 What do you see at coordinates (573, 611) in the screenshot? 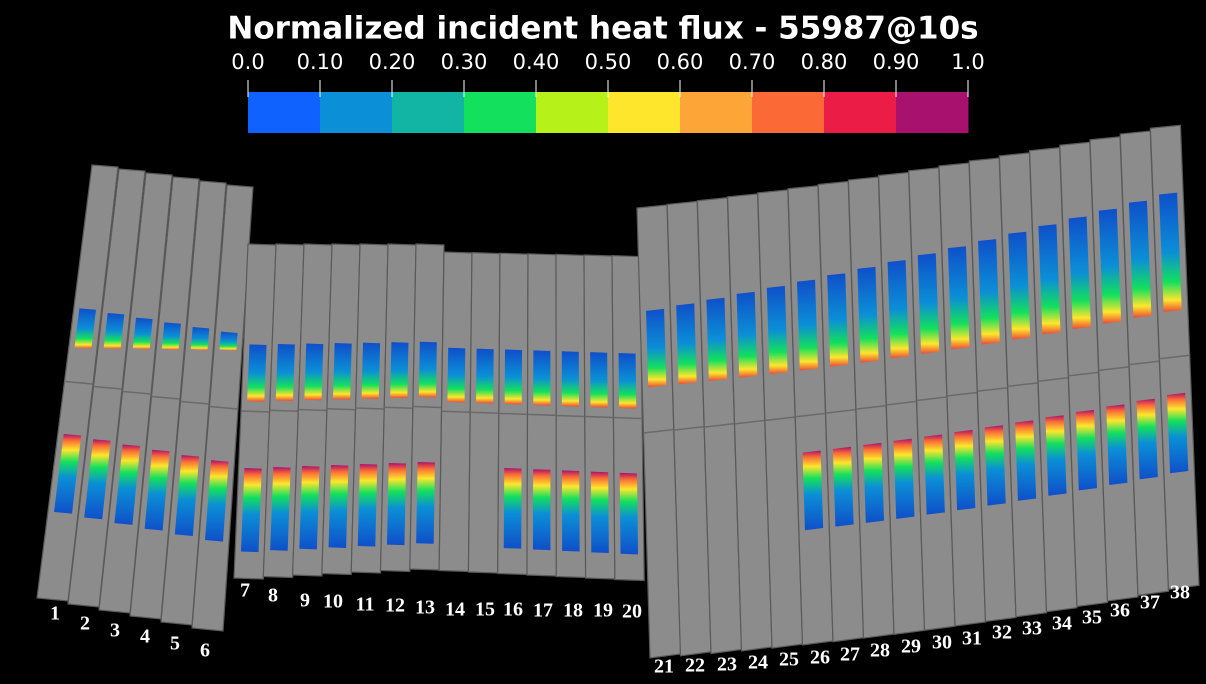
I see `tile-label: 18` at bounding box center [573, 611].